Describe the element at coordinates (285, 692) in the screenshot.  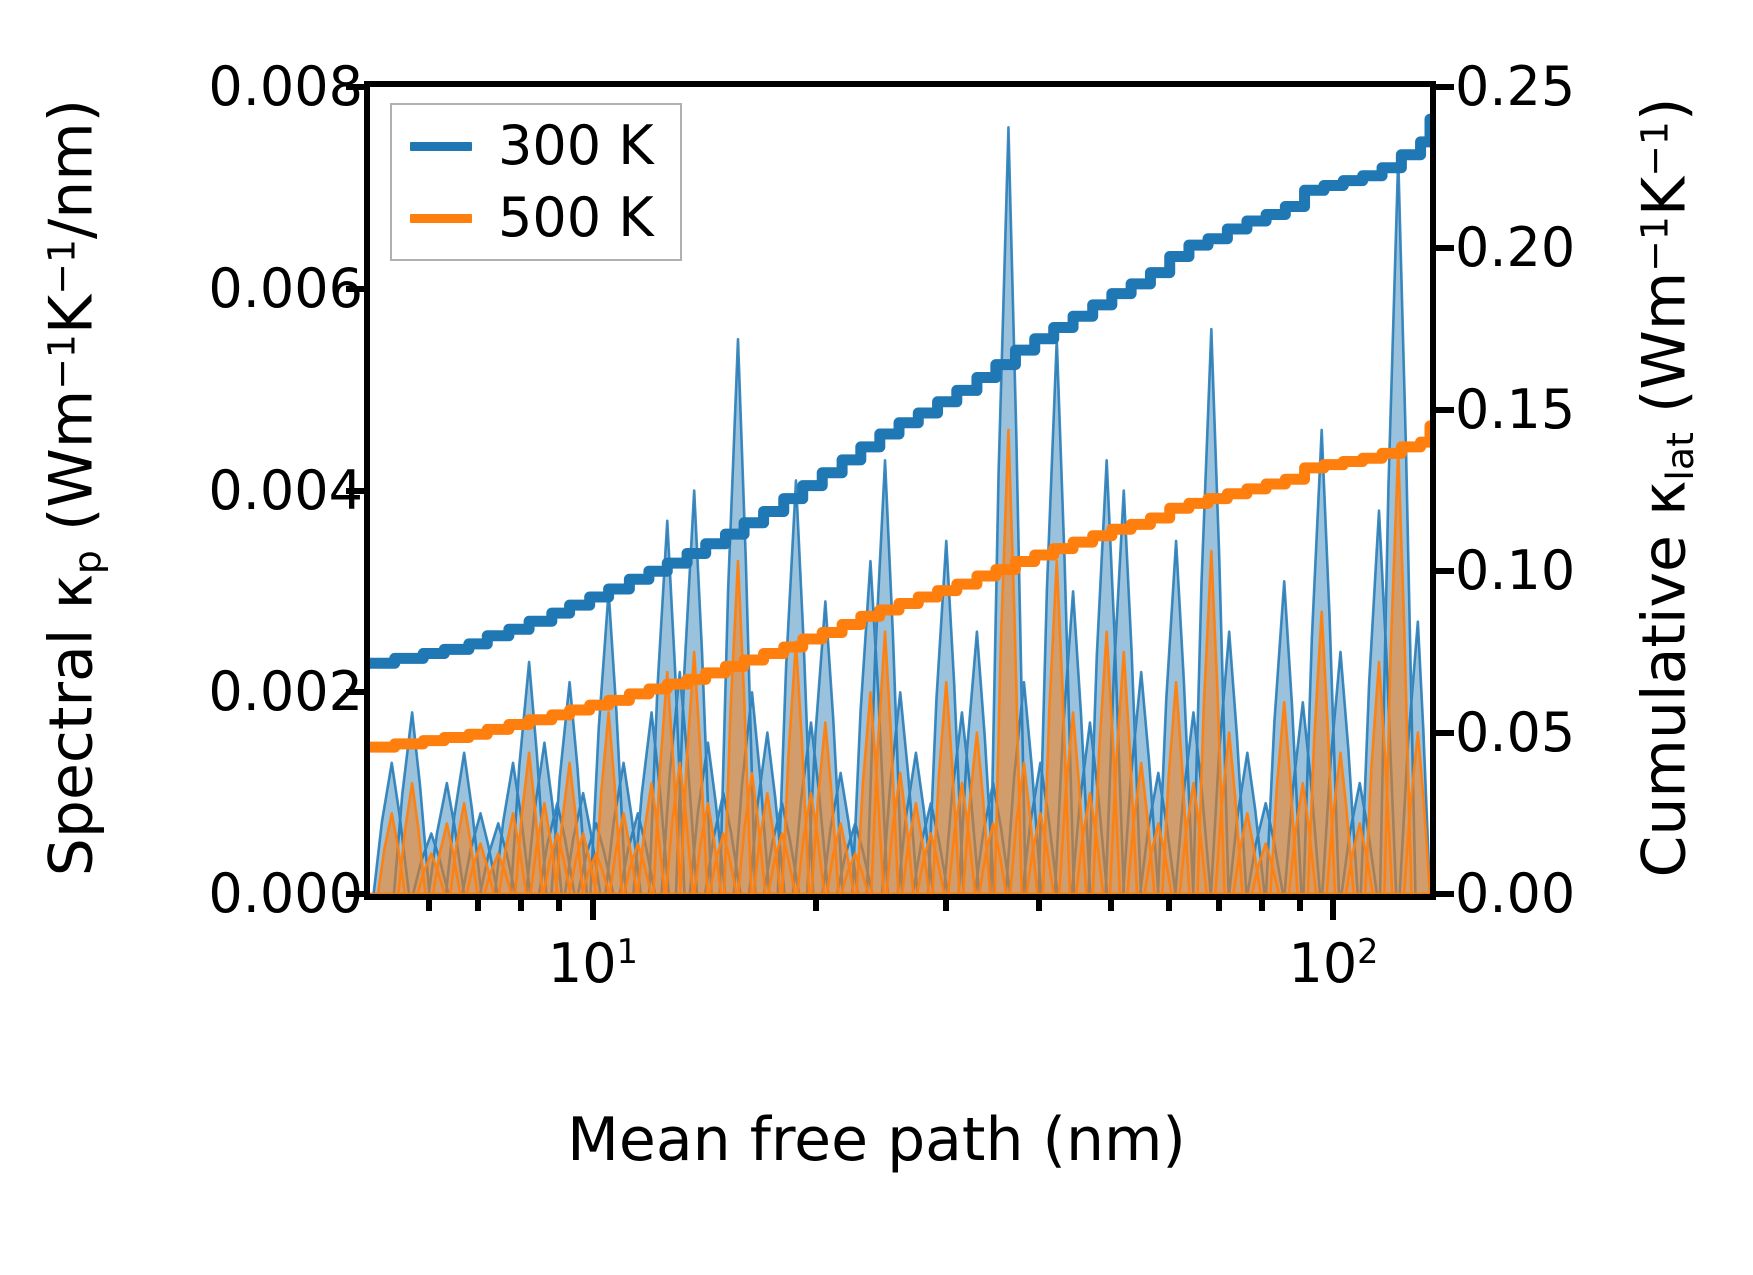
I see `y-left-tick-label: 0.002` at that location.